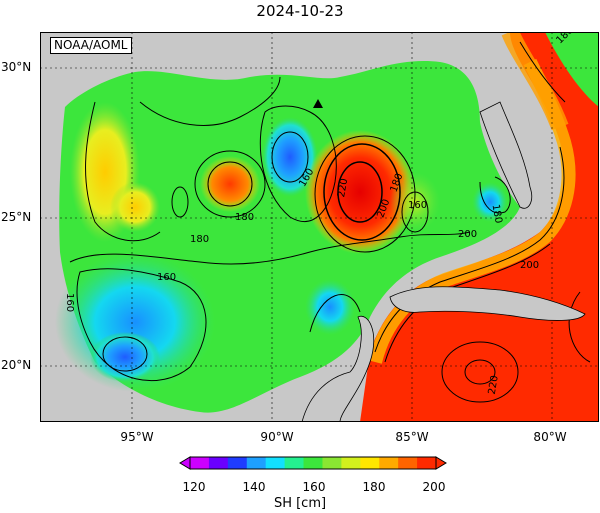 Image resolution: width=600 pixels, height=513 pixels. I want to click on lat-label-20n: 20°N, so click(16, 365).